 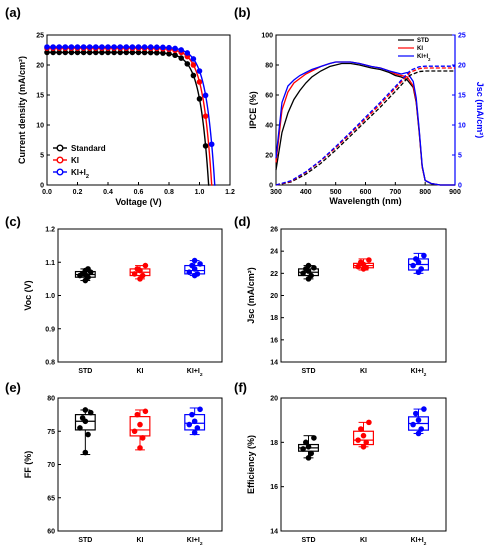 I want to click on panel-letter: (a), so click(x=13, y=12).